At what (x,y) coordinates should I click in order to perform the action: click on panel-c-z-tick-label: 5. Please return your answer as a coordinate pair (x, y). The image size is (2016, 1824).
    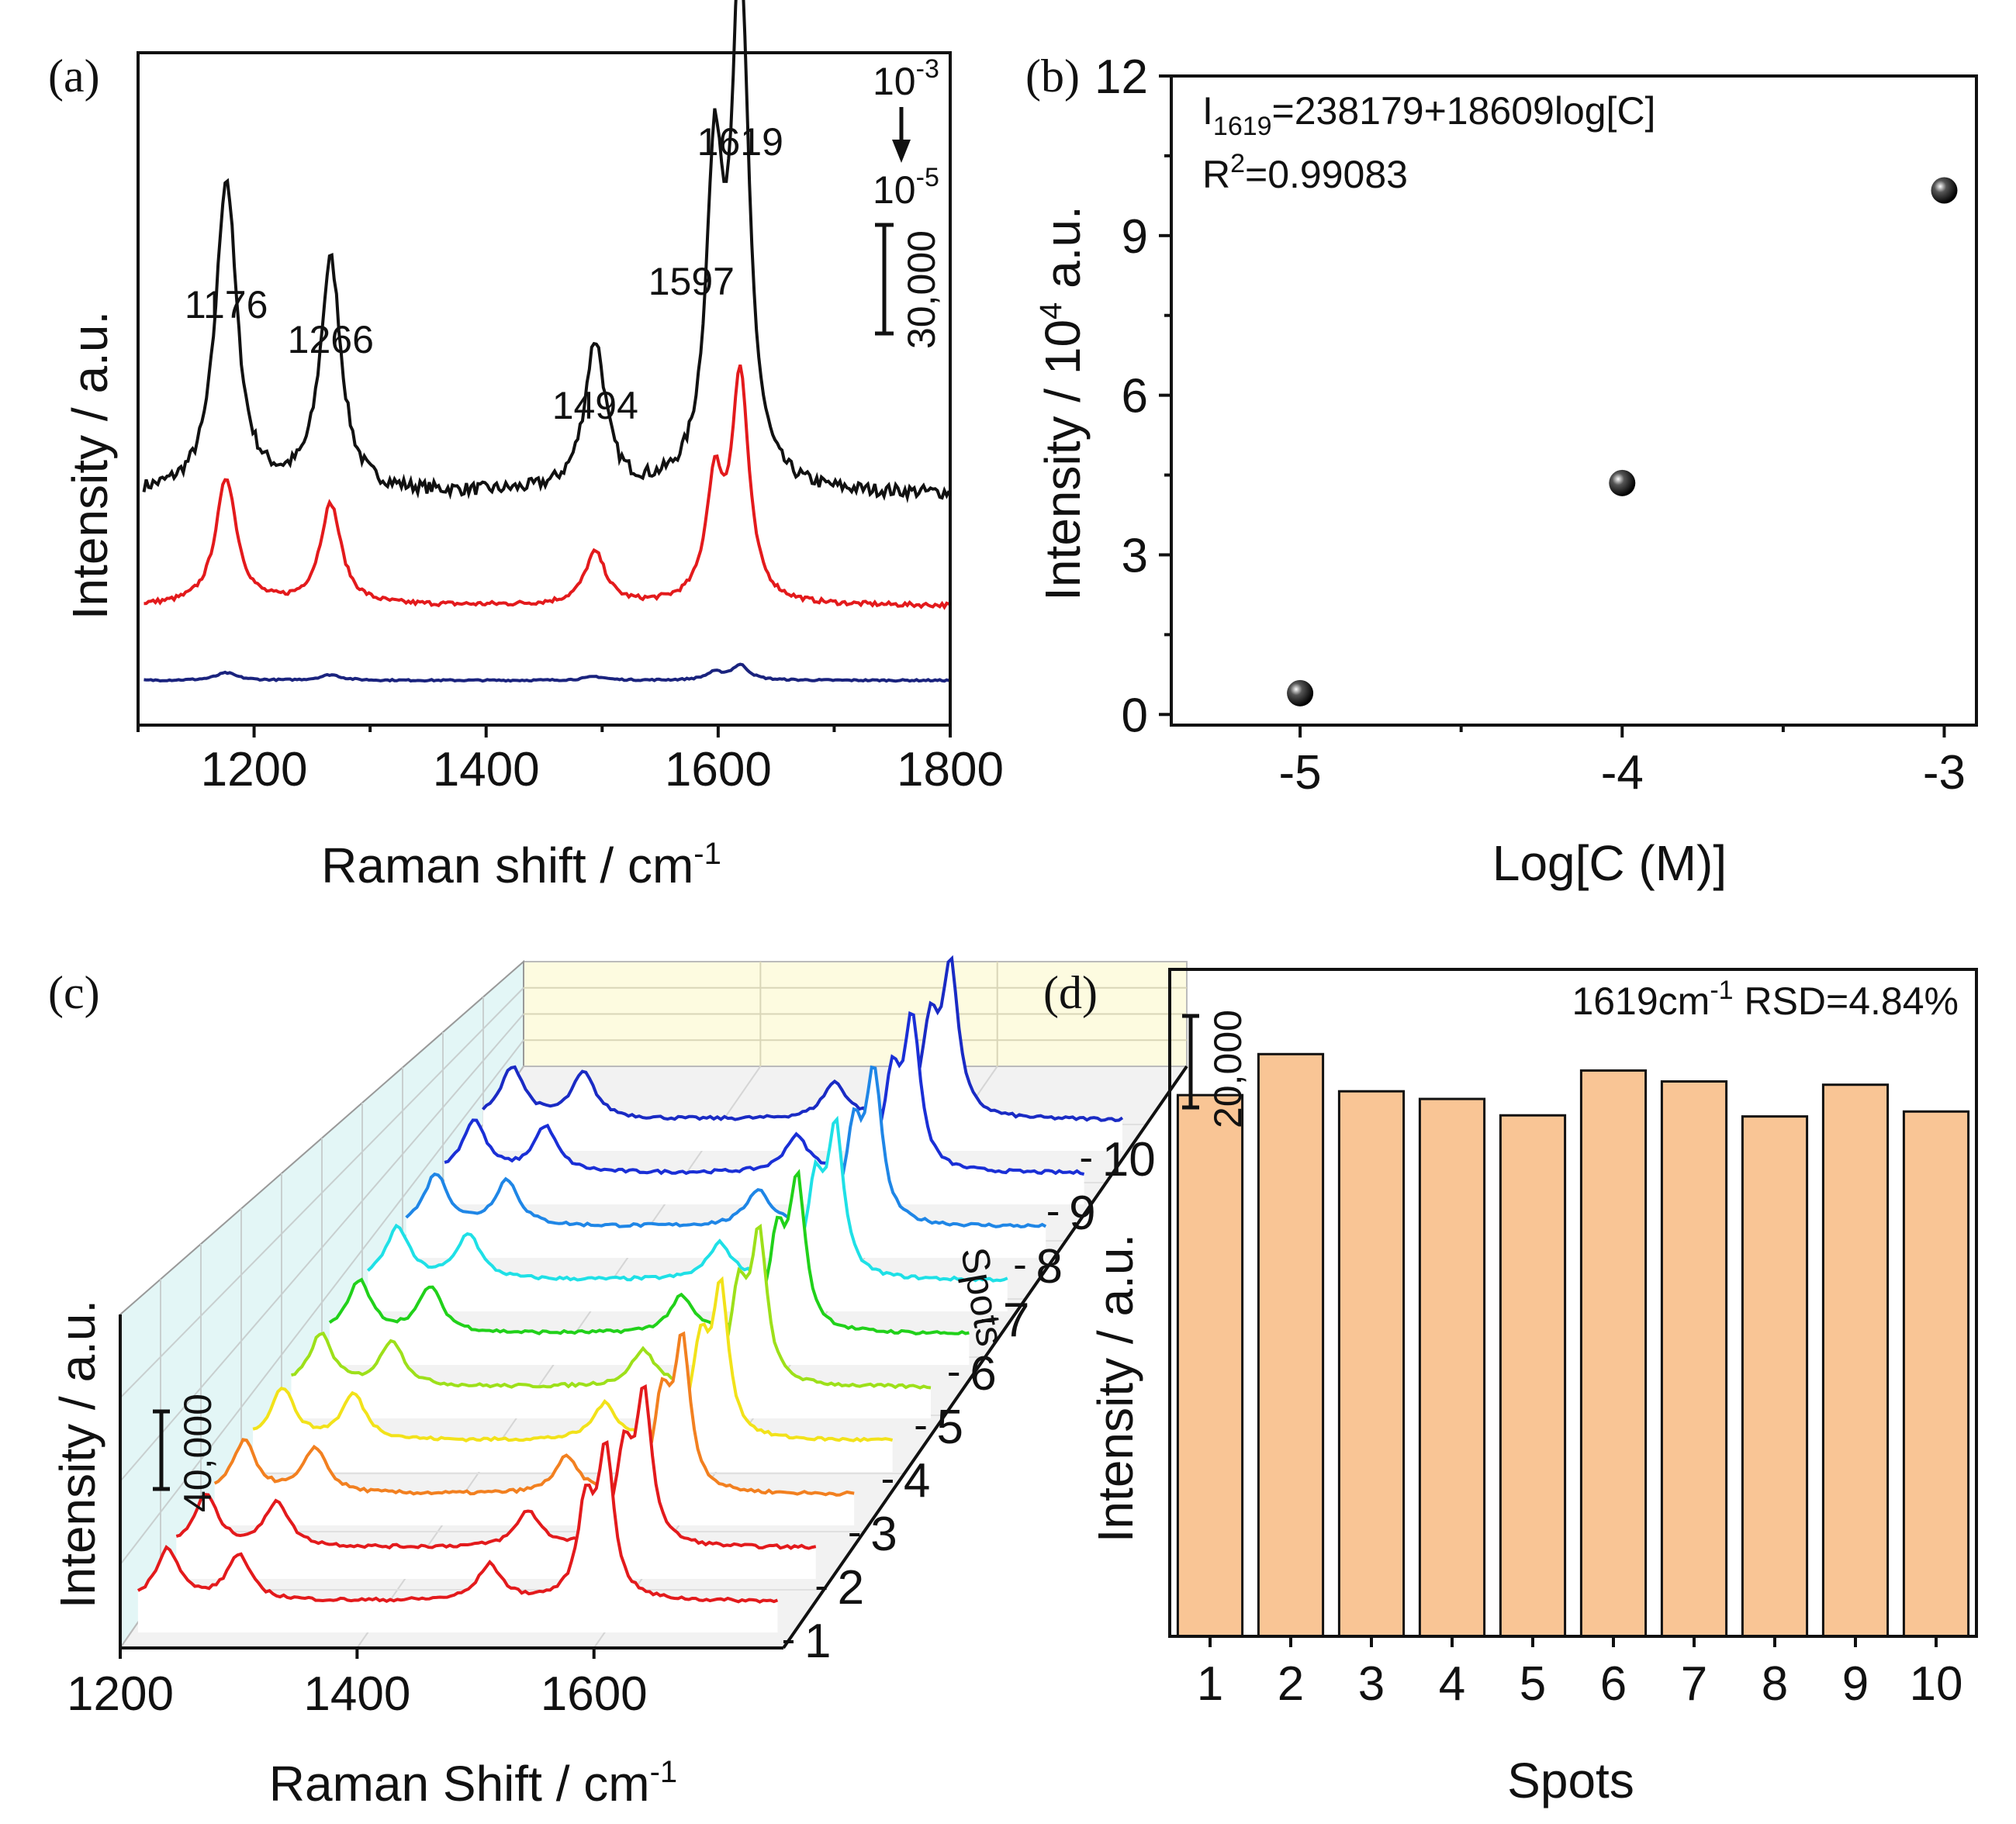
    Looking at the image, I should click on (950, 1427).